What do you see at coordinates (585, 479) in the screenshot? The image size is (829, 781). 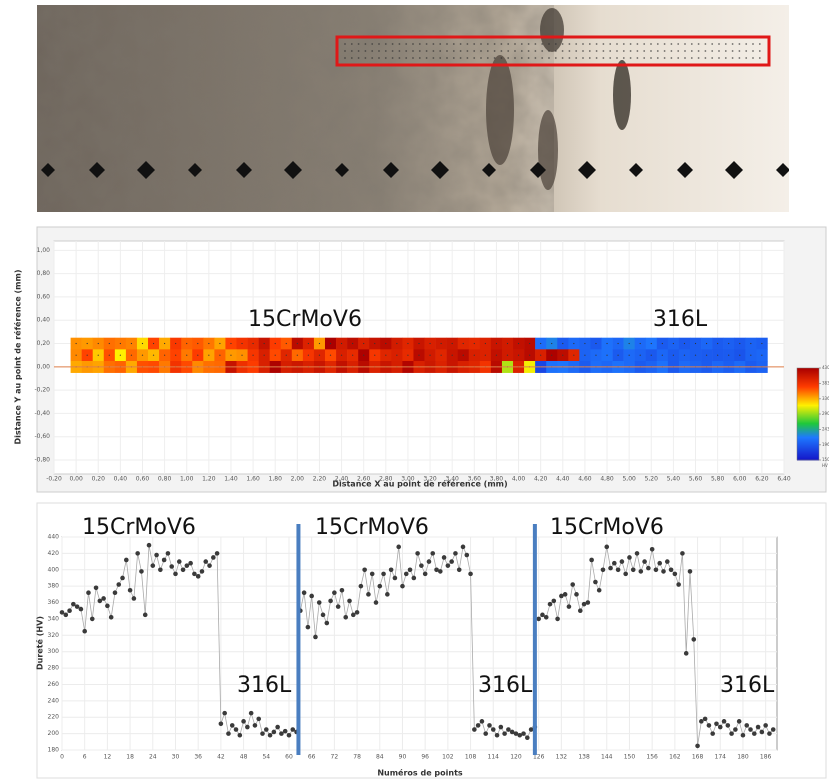 I see `x-tick-label: 4,60` at bounding box center [585, 479].